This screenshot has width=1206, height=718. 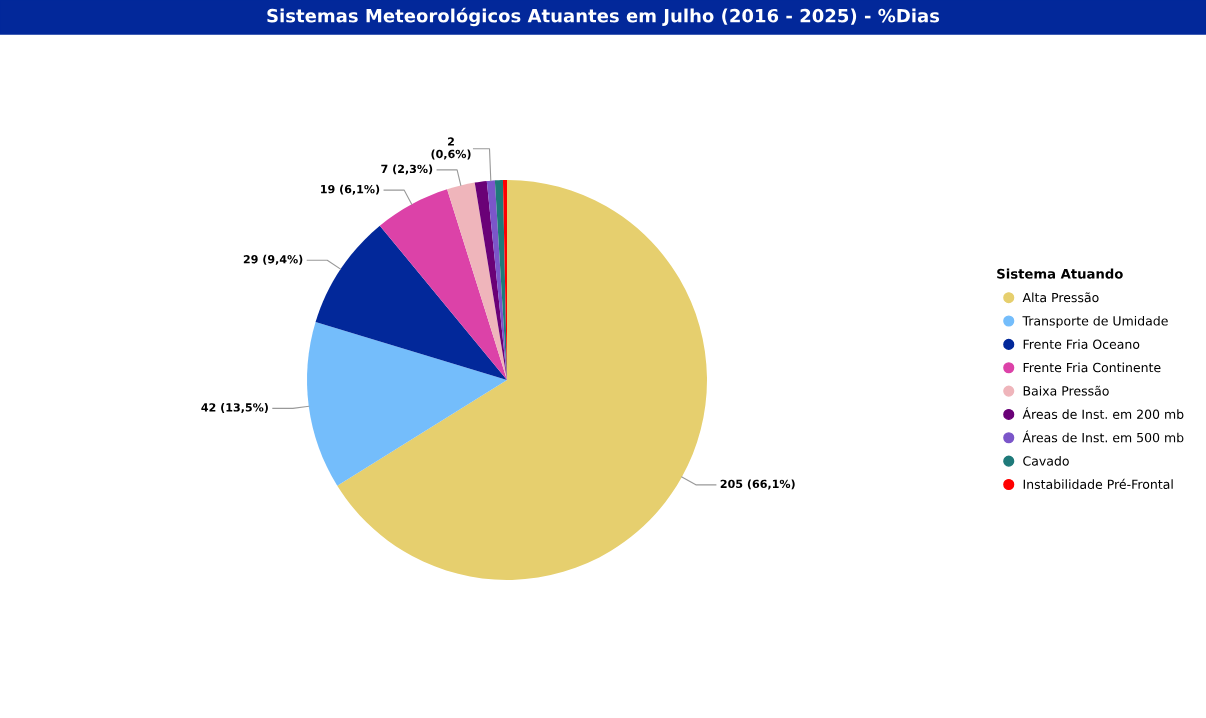 What do you see at coordinates (1095, 322) in the screenshot?
I see `legend-label: Transporte de Umidade` at bounding box center [1095, 322].